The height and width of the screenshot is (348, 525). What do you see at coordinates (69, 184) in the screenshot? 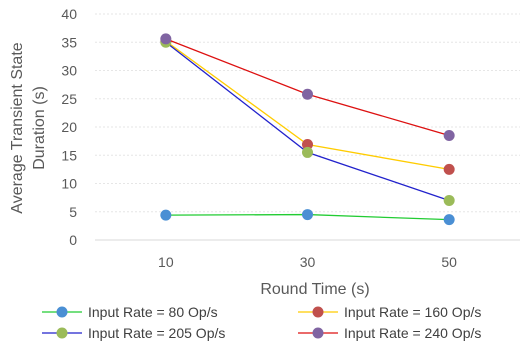
I see `y-tick-label: 10` at bounding box center [69, 184].